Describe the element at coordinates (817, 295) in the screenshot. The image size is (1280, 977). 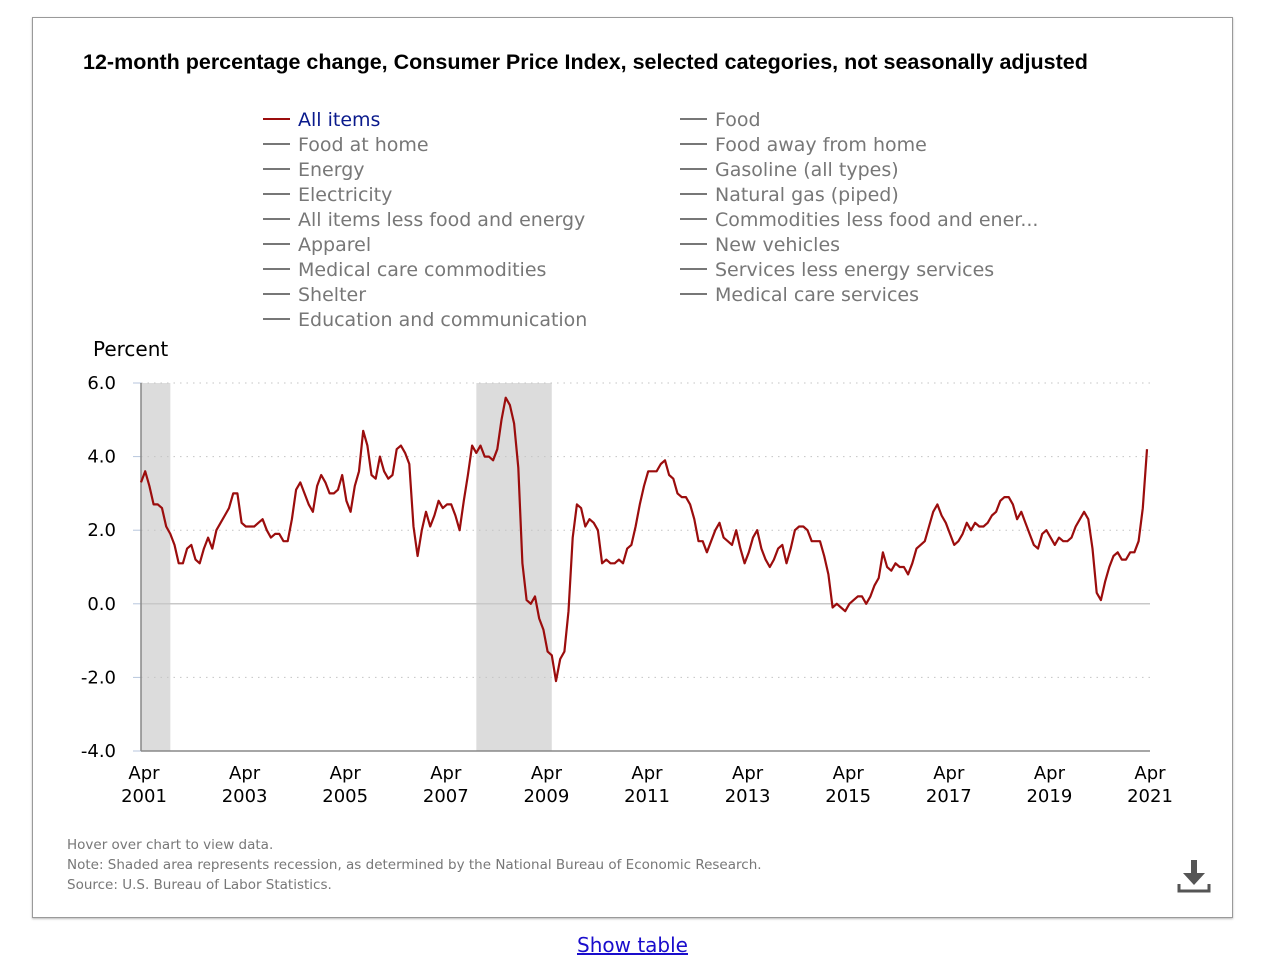
I see `legend-label: Medical care services` at that location.